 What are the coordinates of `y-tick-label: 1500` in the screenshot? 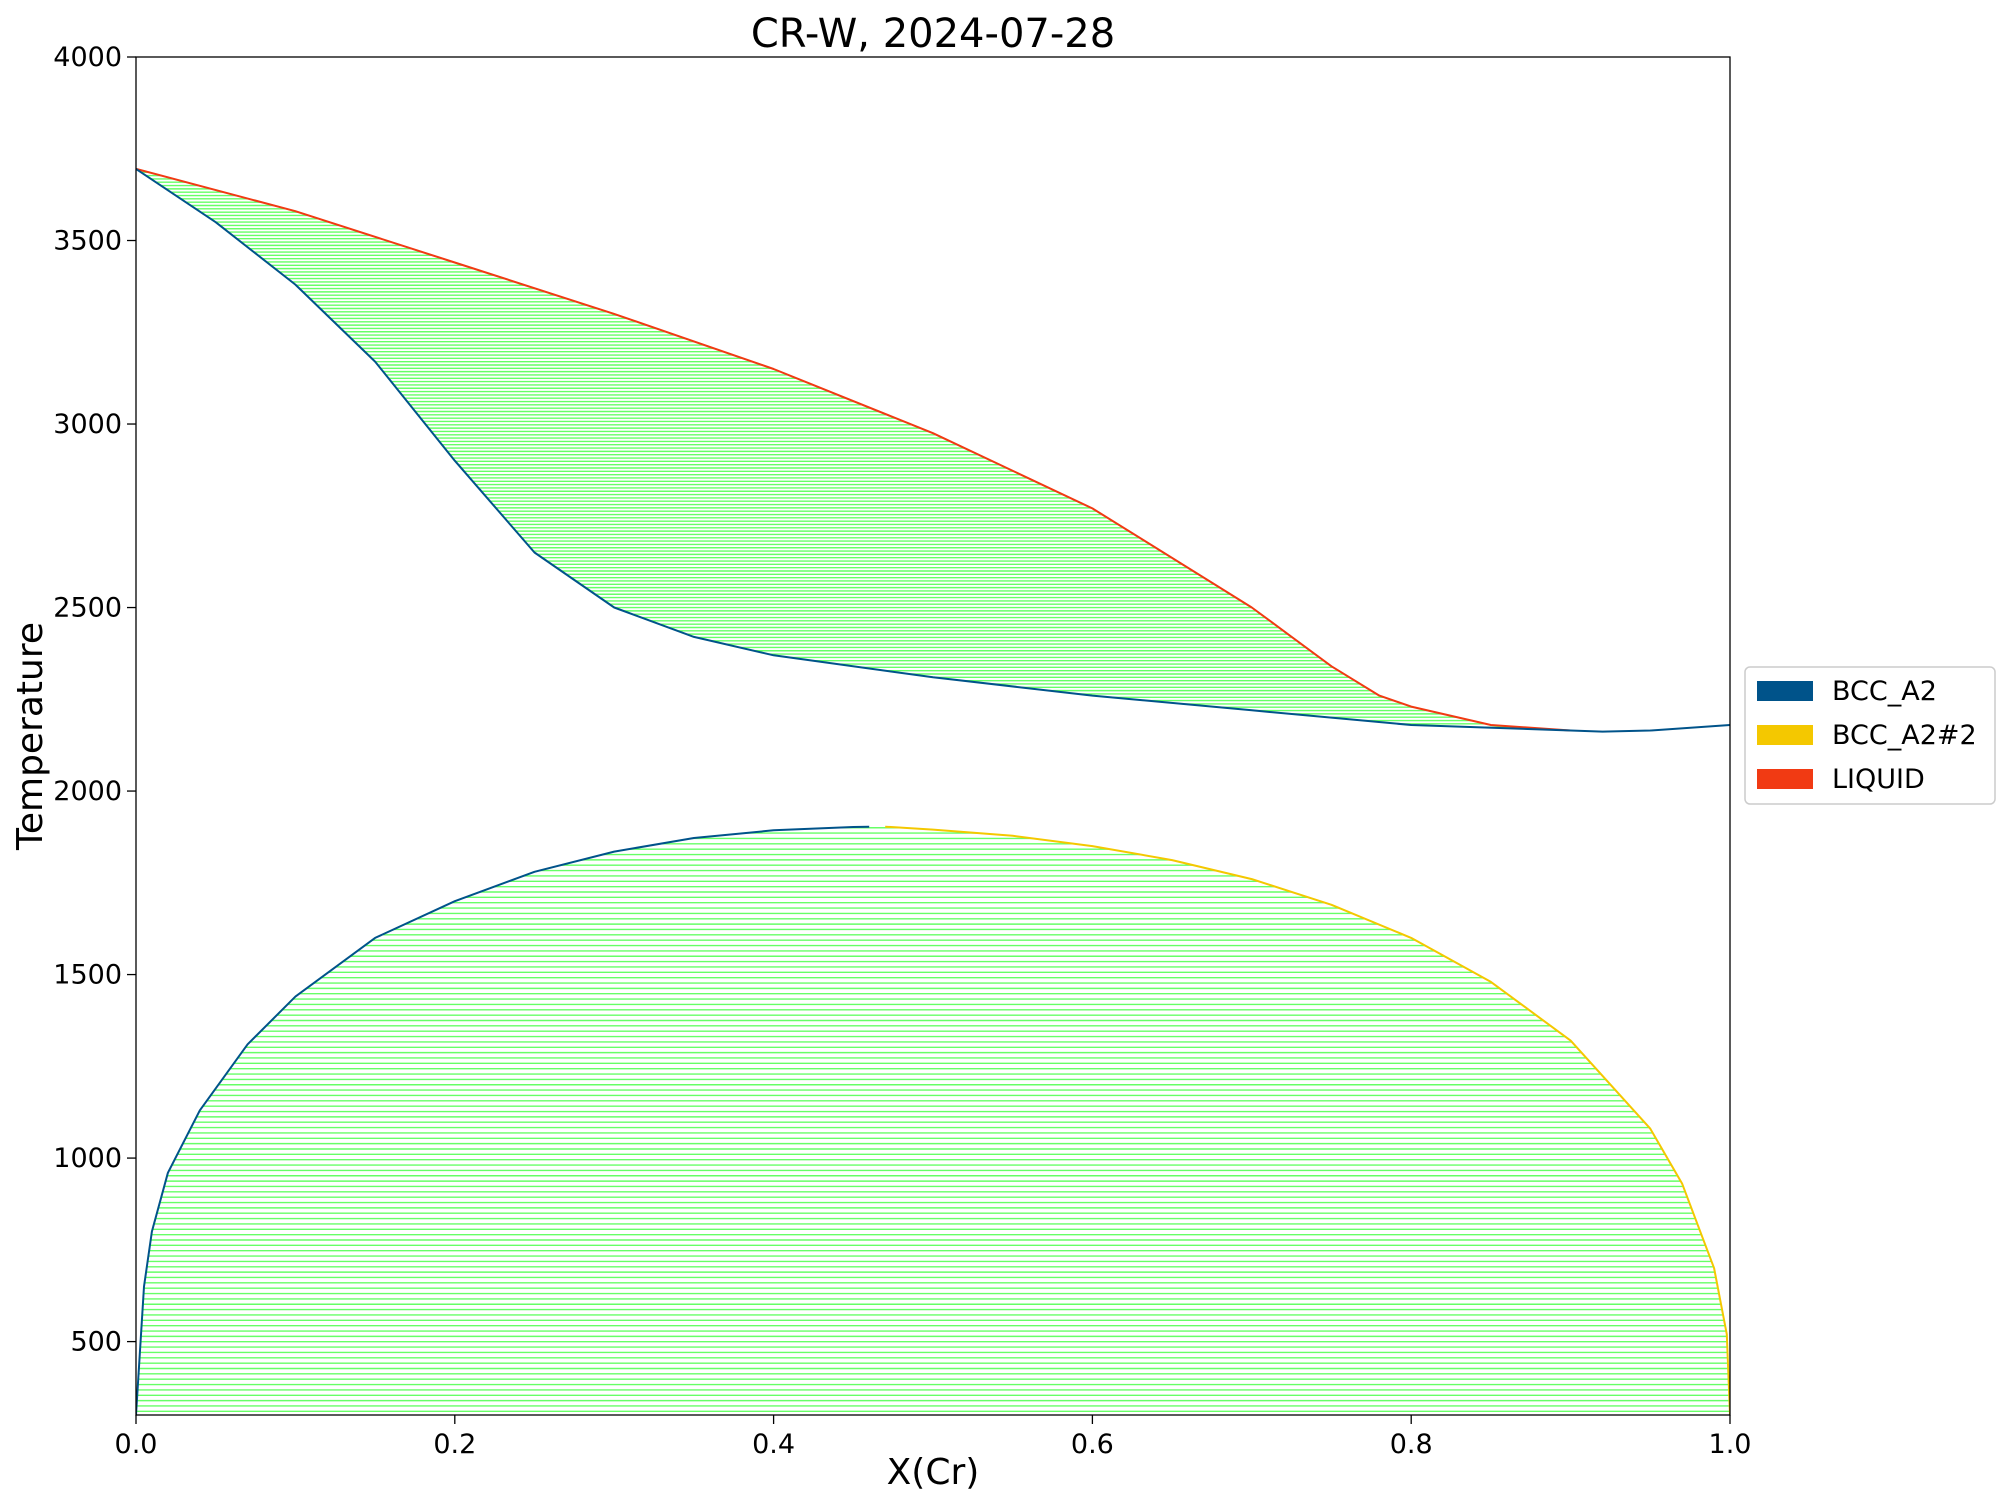 It's located at (87, 975).